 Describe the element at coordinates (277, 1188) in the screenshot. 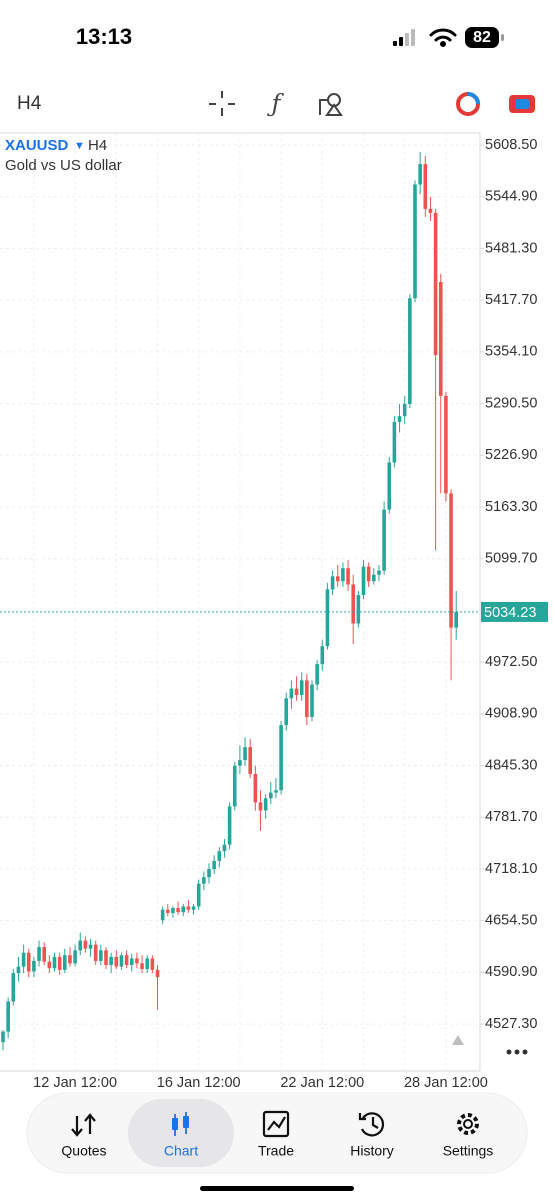

I see `home-indicator` at that location.